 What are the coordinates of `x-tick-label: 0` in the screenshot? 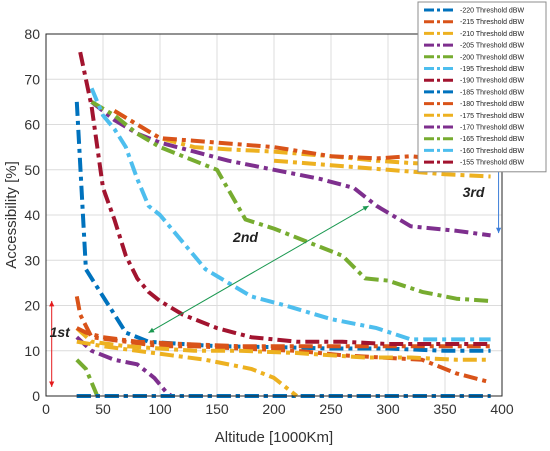 It's located at (46, 409).